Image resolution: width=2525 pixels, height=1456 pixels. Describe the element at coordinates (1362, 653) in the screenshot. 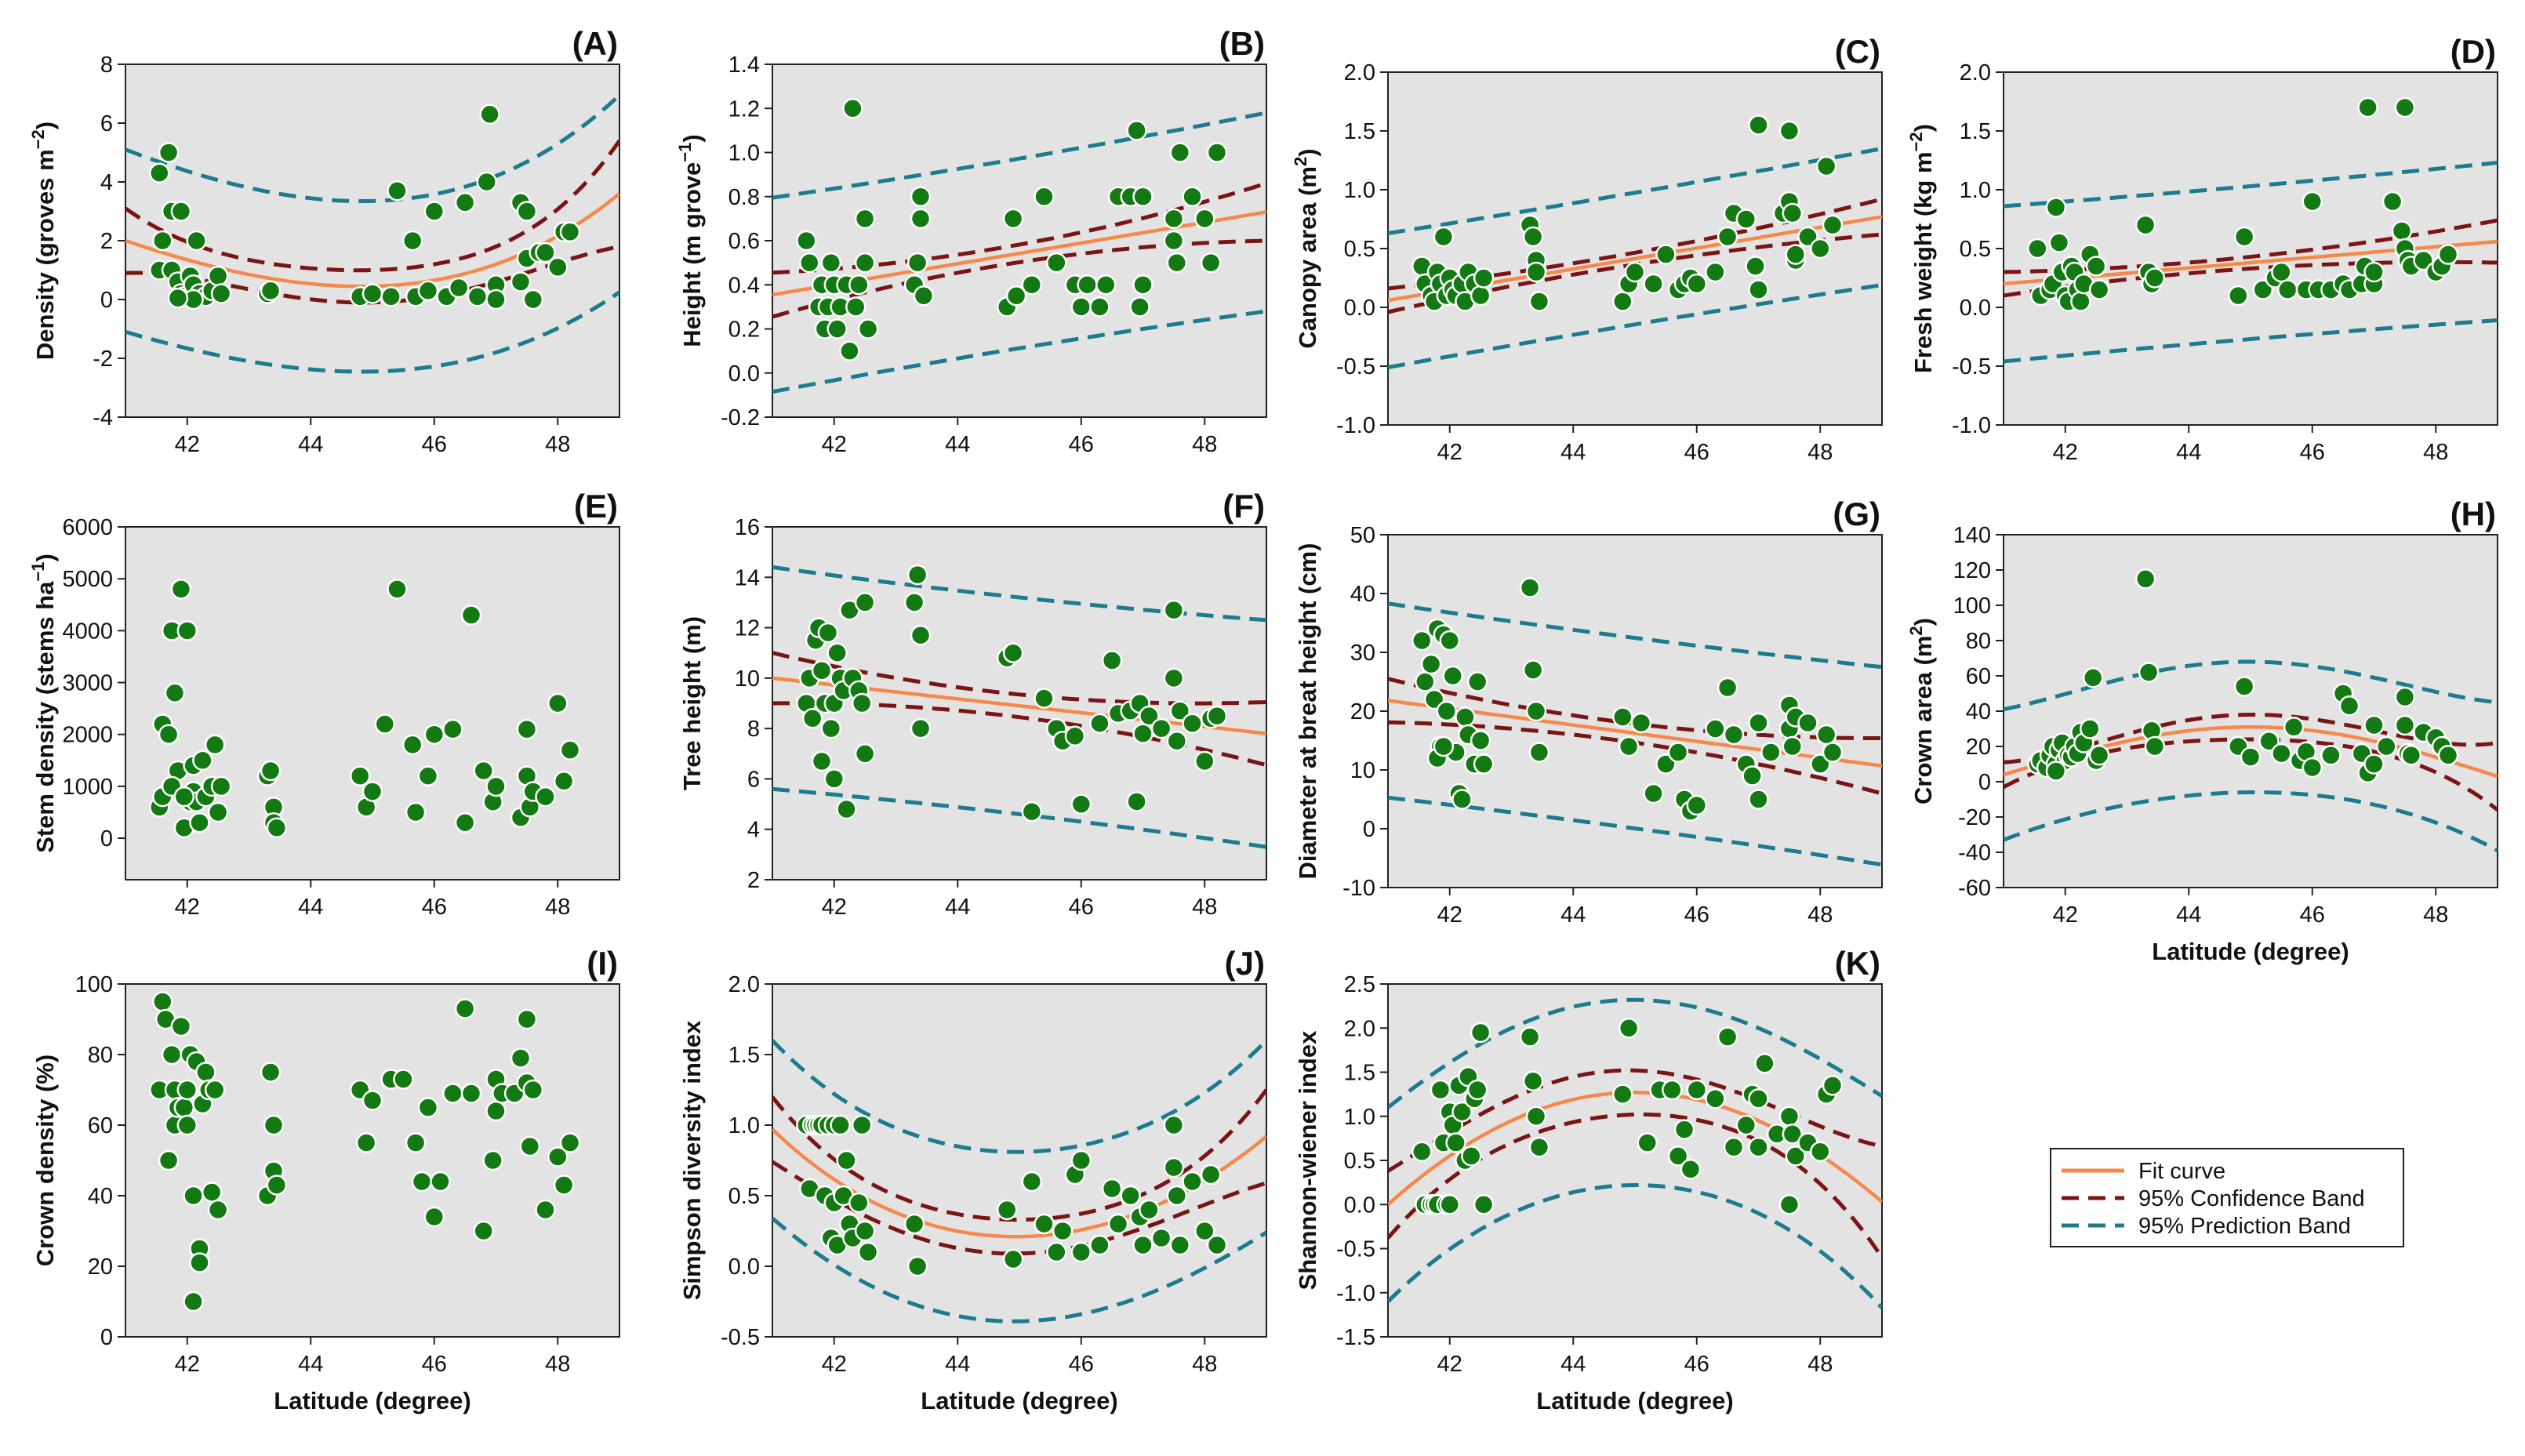

I see `y-tick-label: 30` at that location.